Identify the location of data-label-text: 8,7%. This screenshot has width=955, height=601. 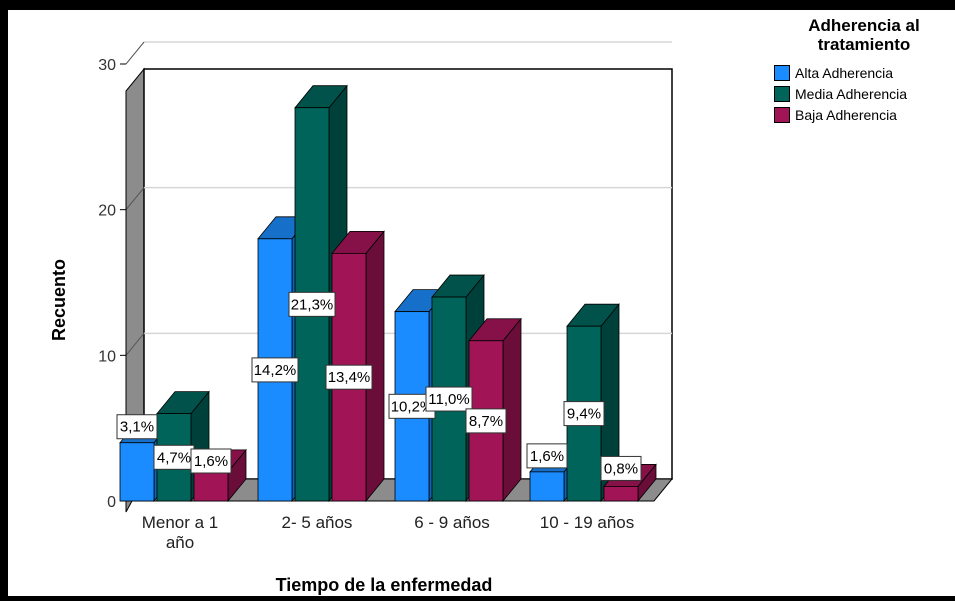
(486, 421).